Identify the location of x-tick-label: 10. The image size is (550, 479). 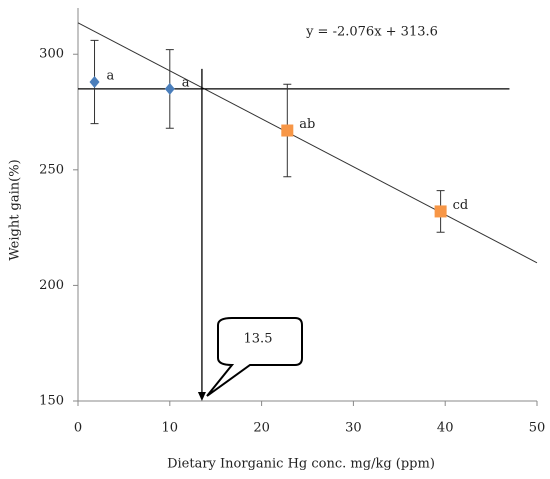
(170, 428).